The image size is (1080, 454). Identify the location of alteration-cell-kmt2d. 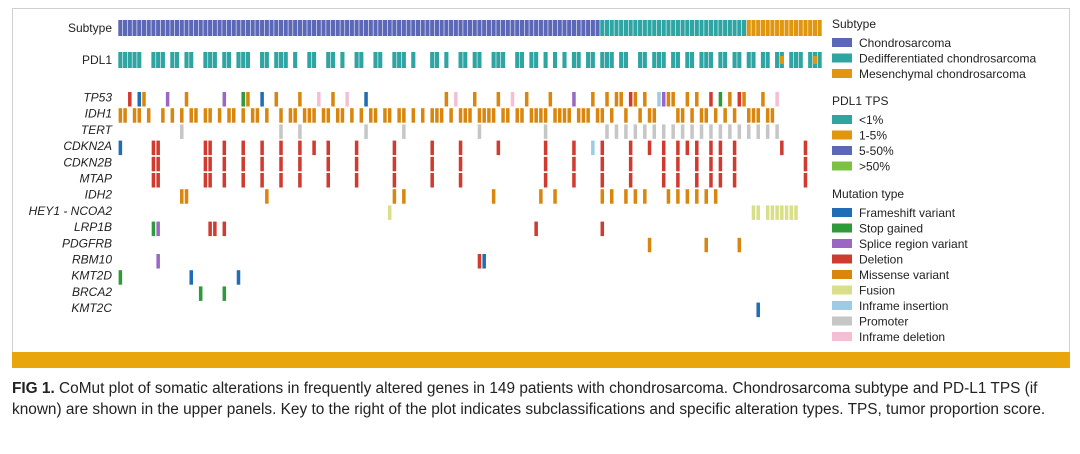
(238, 277).